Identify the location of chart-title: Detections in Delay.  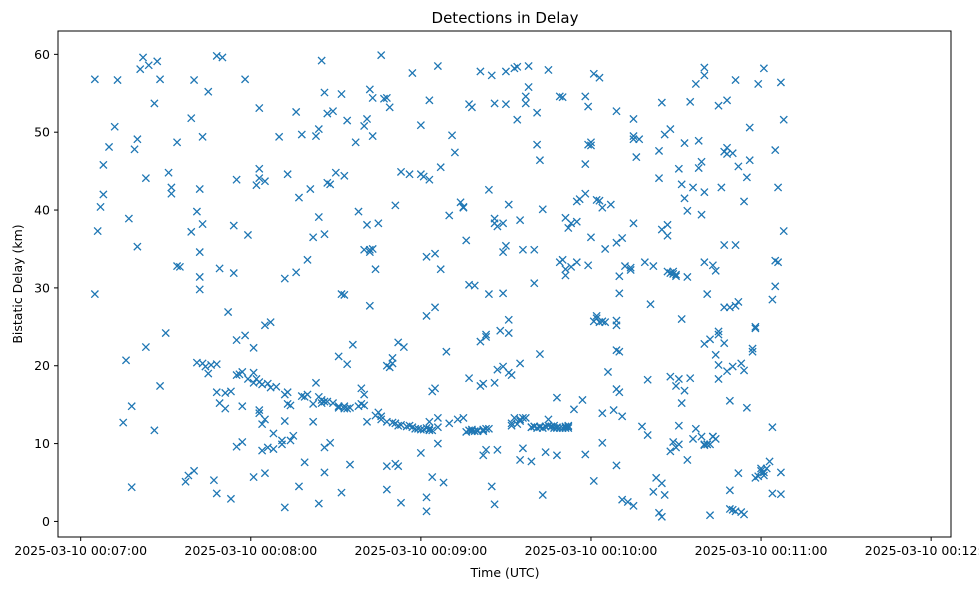
(505, 18).